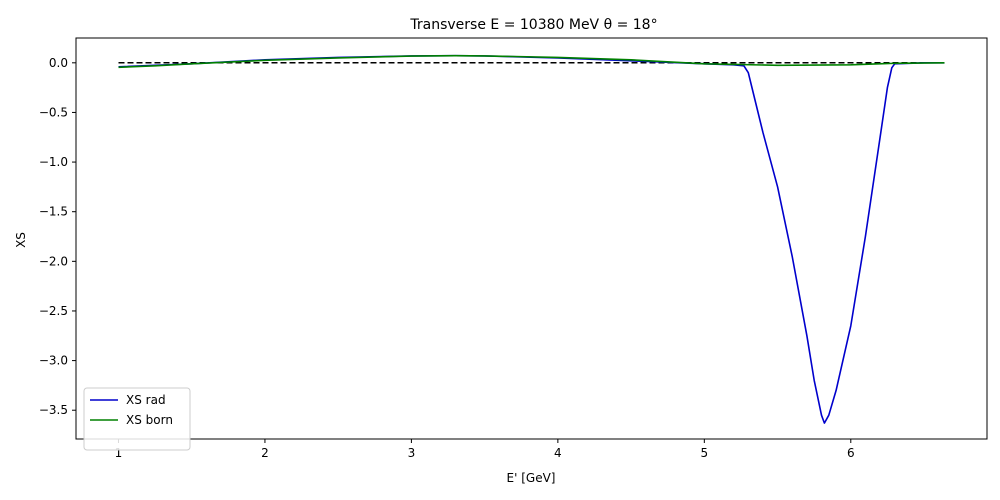 This screenshot has width=1000, height=500. I want to click on x-tick-label: 3, so click(412, 453).